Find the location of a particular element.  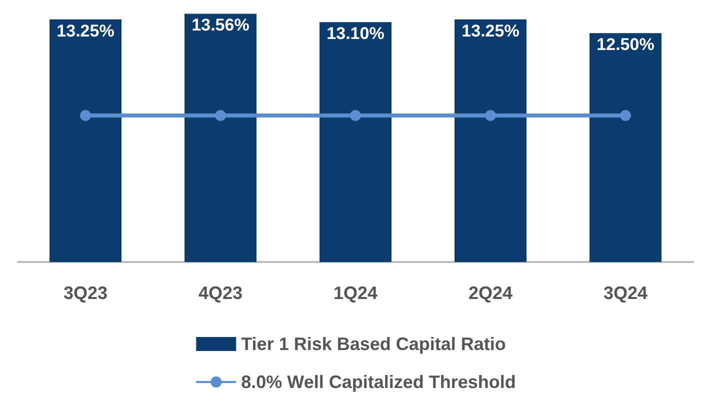

x-tick-label: 3Q23 is located at coordinates (85, 293).